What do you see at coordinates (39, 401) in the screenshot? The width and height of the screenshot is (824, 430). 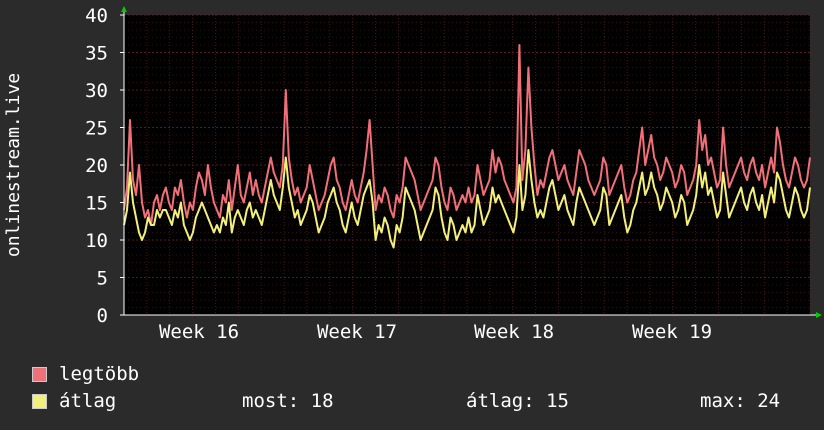 I see `legend-swatch-avg` at bounding box center [39, 401].